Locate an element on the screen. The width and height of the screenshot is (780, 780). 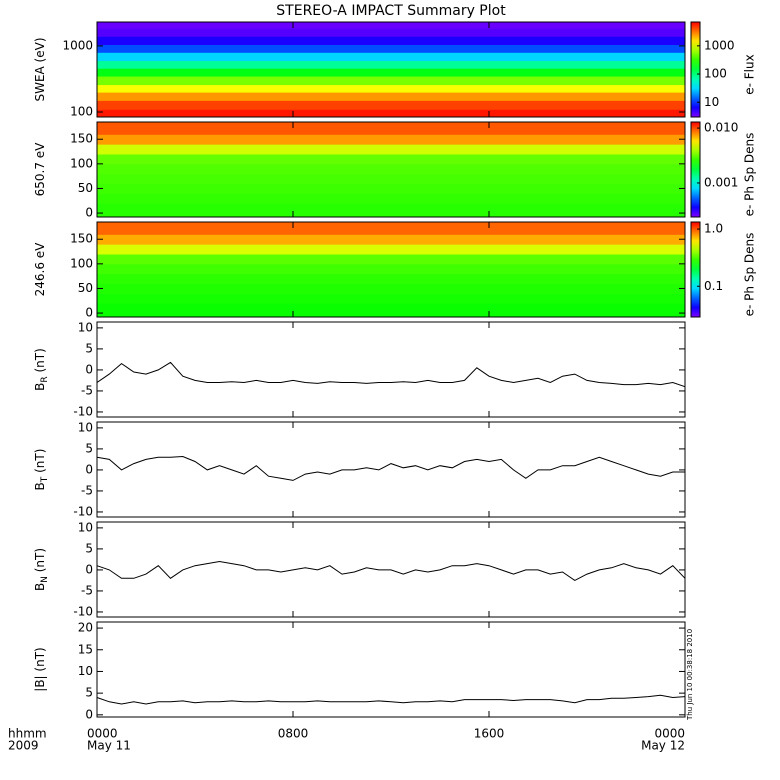
plot-title: STEREO-A IMPACT Summary Plot is located at coordinates (391, 11).